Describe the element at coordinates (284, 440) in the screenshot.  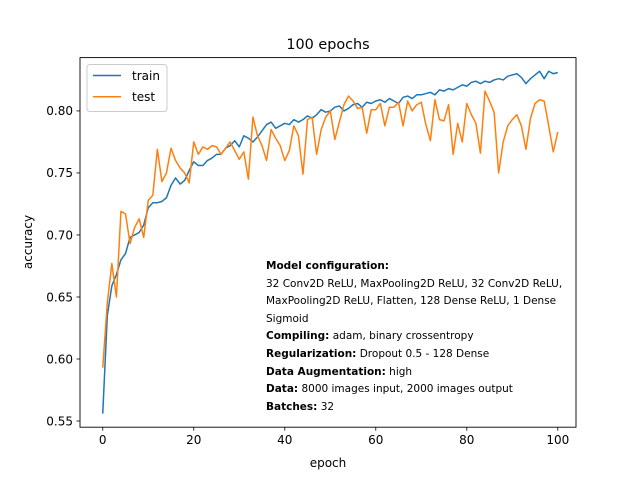
I see `x-tick-label: 40` at that location.